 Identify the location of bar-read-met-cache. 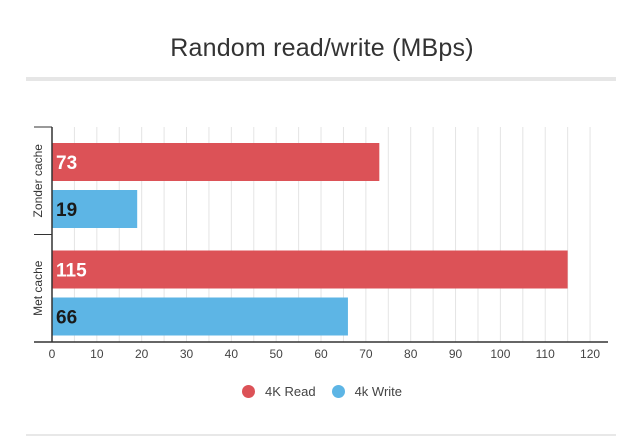
(310, 269).